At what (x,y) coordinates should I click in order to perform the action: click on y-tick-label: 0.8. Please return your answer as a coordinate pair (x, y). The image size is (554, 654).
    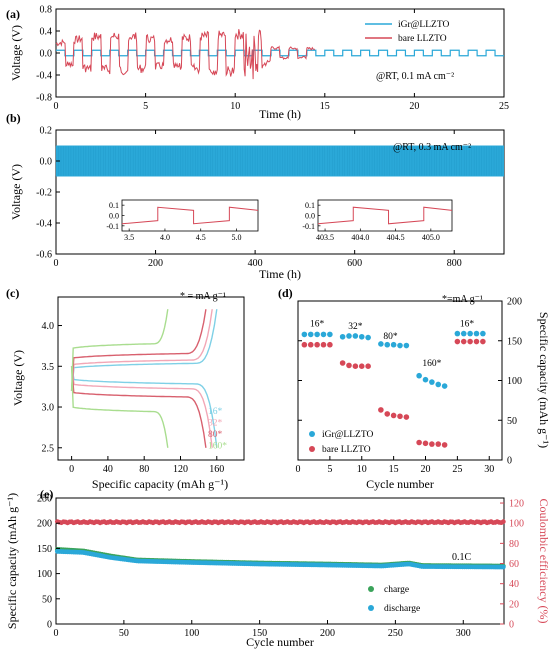
    Looking at the image, I should click on (46, 10).